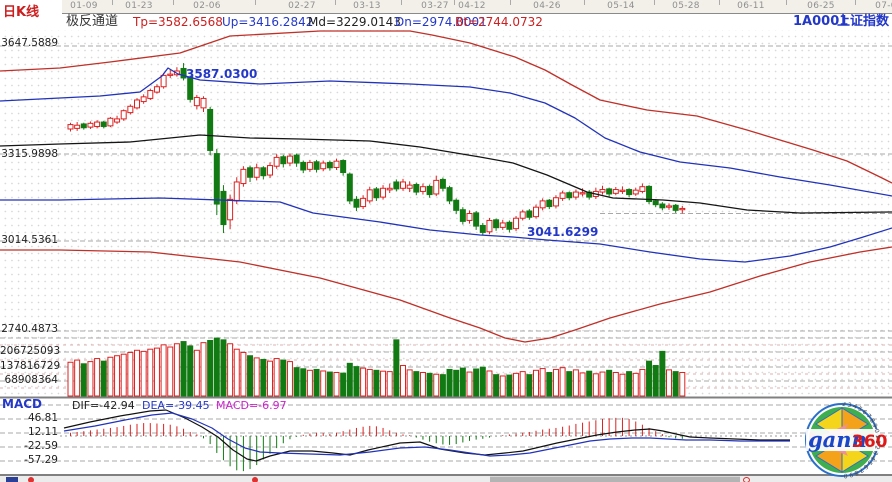 This screenshot has height=482, width=892. I want to click on gann360-logo: gann 360 2345678901234 1234567890, so click(842, 440).